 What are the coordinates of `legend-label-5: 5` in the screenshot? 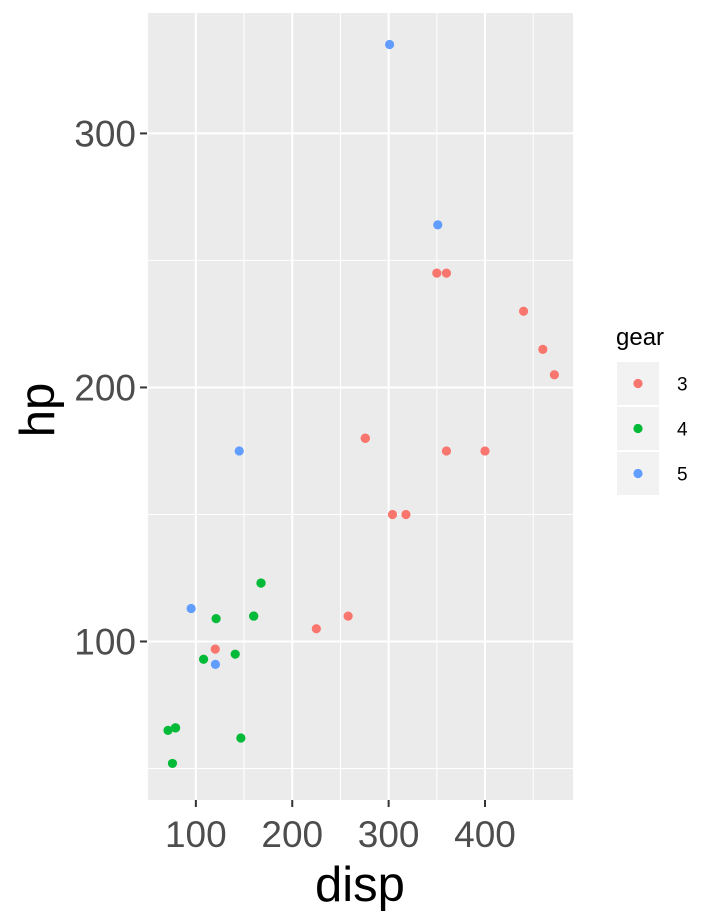 It's located at (682, 475).